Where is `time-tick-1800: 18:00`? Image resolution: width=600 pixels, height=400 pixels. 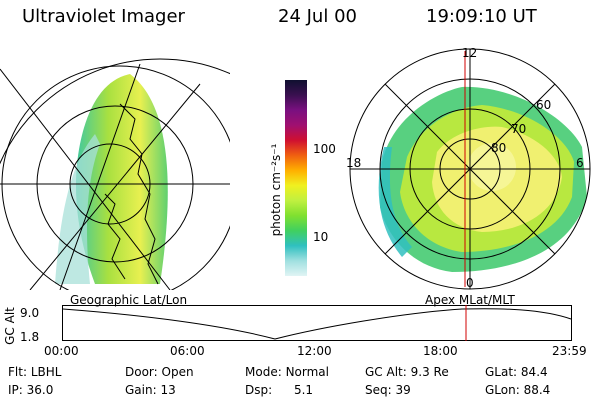
time-tick-1800: 18:00 is located at coordinates (440, 351).